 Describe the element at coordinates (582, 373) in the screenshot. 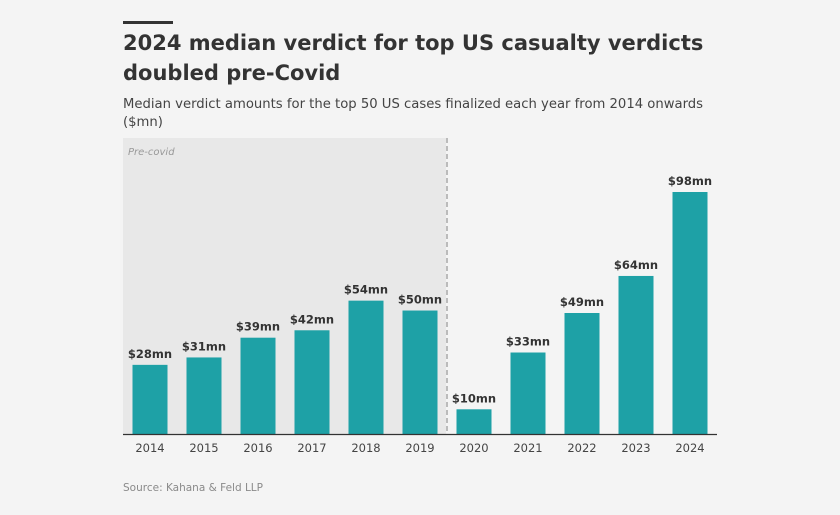

I see `bar-2022` at that location.